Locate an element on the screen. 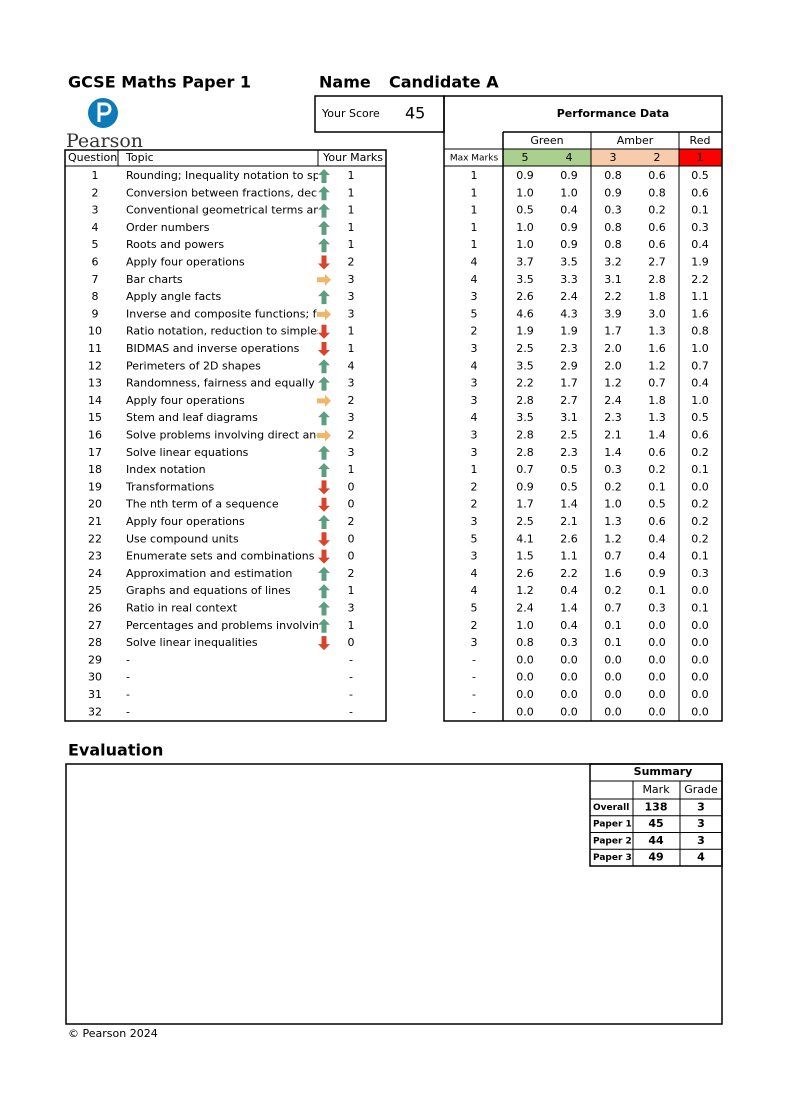 Image resolution: width=787 pixels, height=1117 pixels. summary-column: Mark is located at coordinates (656, 789).